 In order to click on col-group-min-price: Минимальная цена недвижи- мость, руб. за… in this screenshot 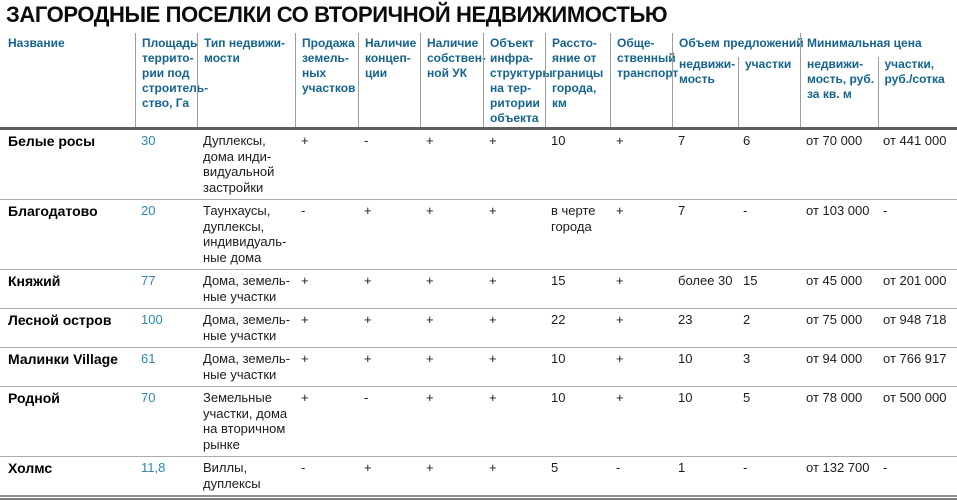, I will do `click(878, 80)`.